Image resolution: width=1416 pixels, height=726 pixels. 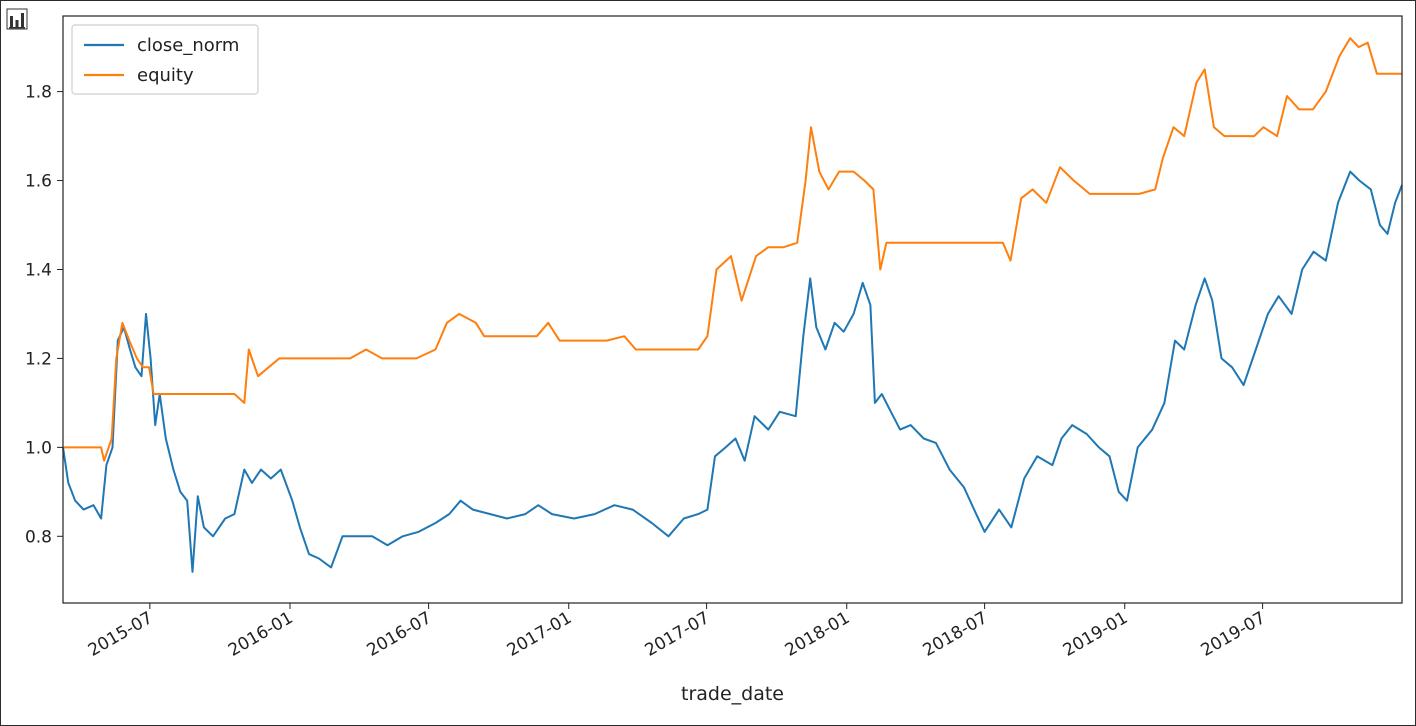 I want to click on x-tick-label: 2017-07, so click(x=678, y=634).